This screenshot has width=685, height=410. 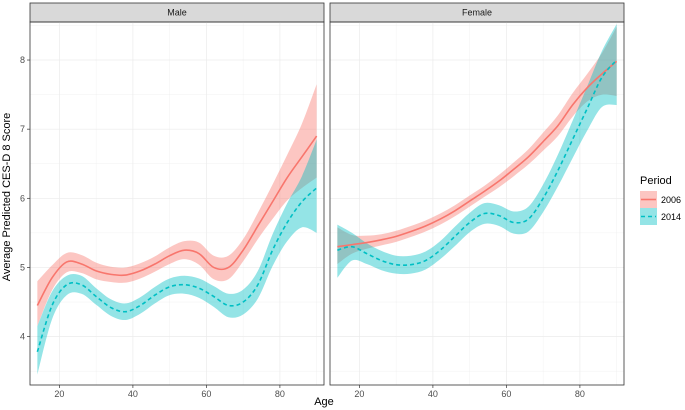 What do you see at coordinates (656, 181) in the screenshot?
I see `legend-title: Period` at bounding box center [656, 181].